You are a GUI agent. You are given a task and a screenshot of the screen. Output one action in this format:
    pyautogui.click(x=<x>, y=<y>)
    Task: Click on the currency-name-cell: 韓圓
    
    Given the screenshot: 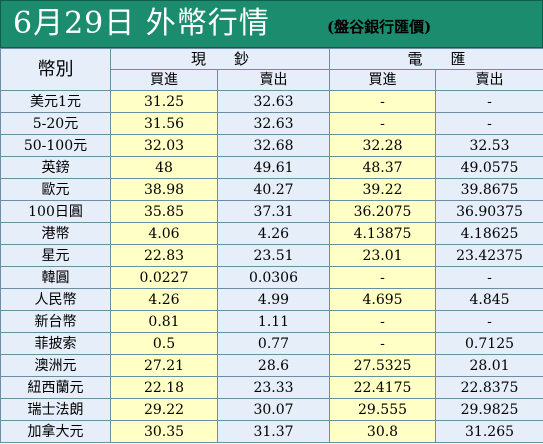 What is the action you would take?
    pyautogui.click(x=55, y=277)
    